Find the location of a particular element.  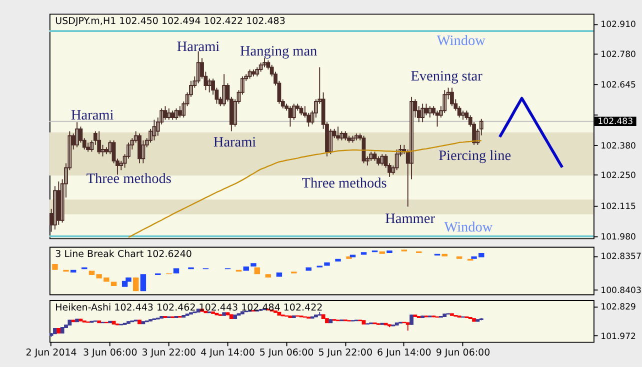

annotation: Evening star is located at coordinates (446, 76).